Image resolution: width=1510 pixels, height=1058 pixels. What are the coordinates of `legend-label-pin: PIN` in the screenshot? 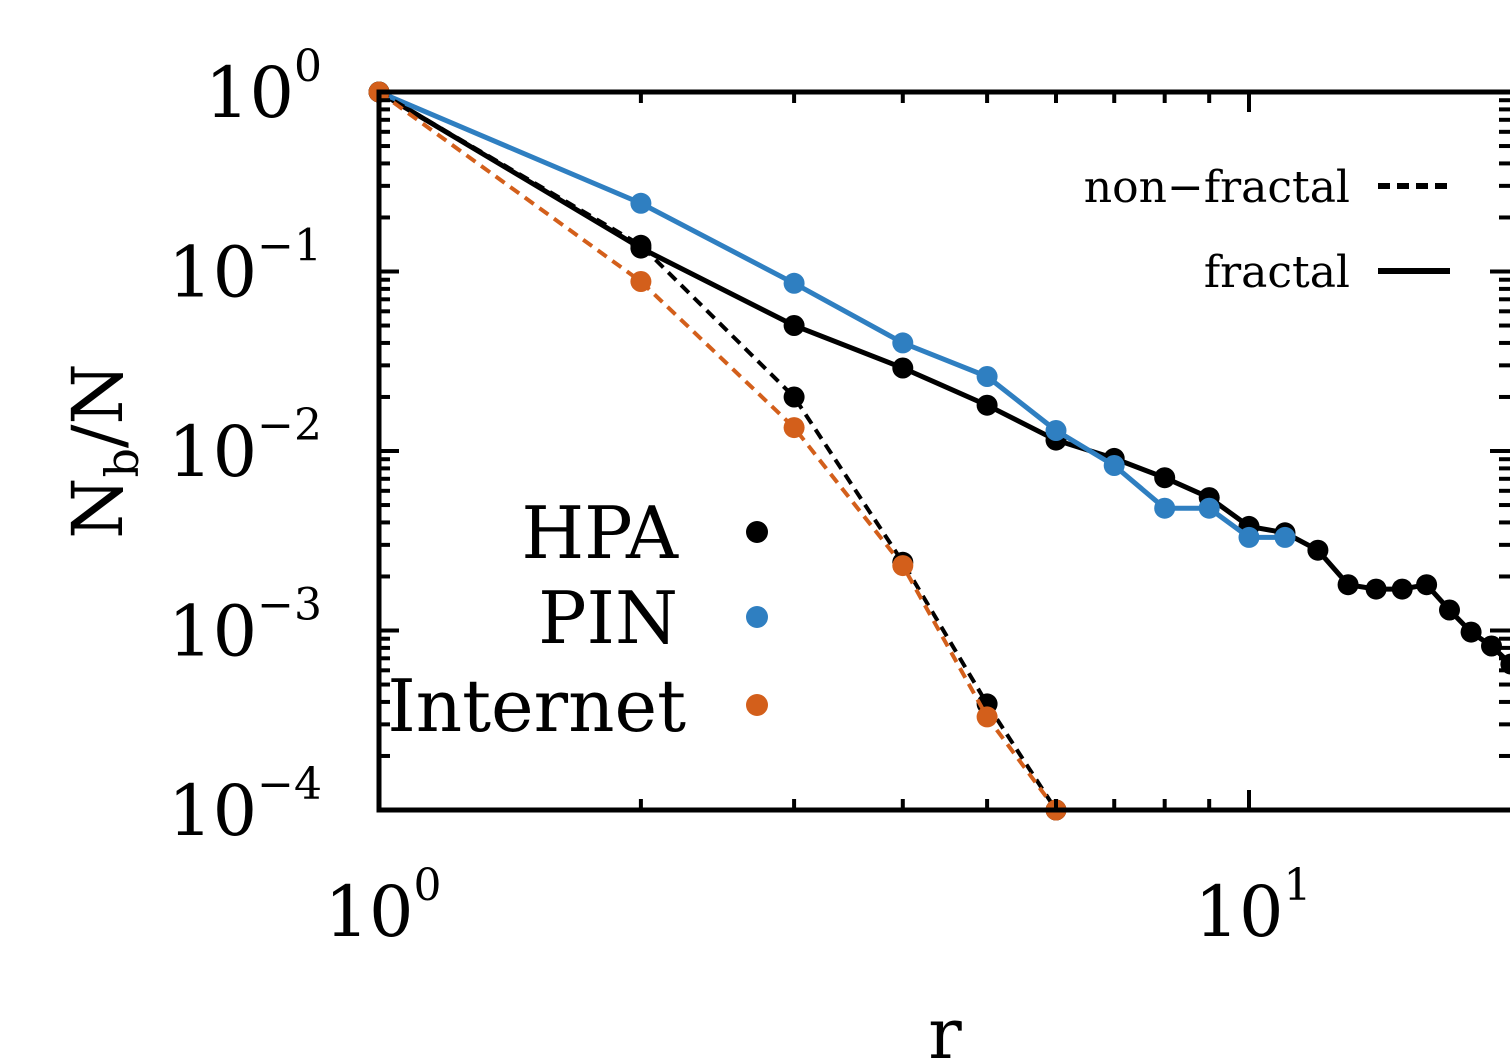 It's located at (608, 618).